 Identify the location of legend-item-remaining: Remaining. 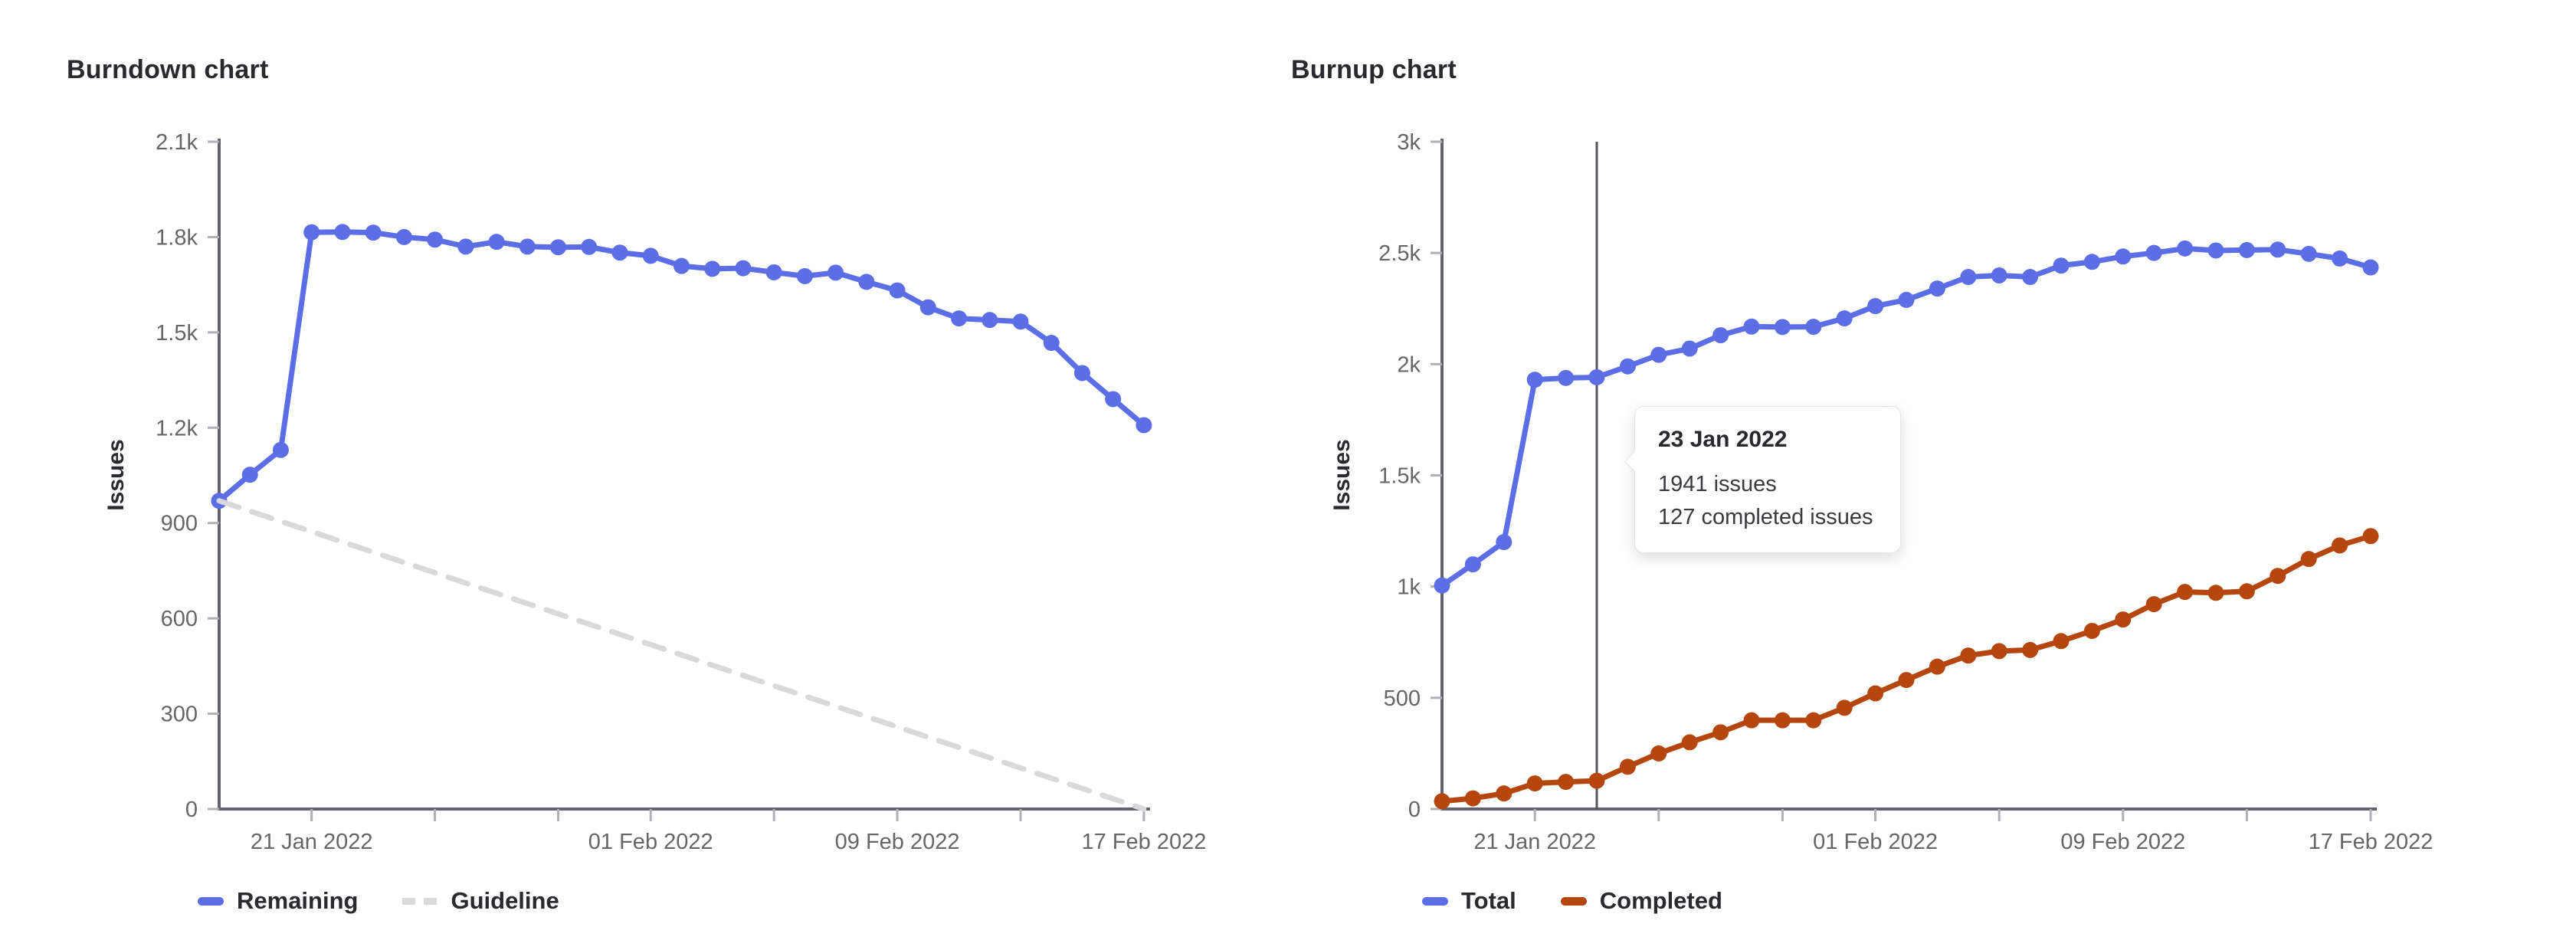
(278, 901).